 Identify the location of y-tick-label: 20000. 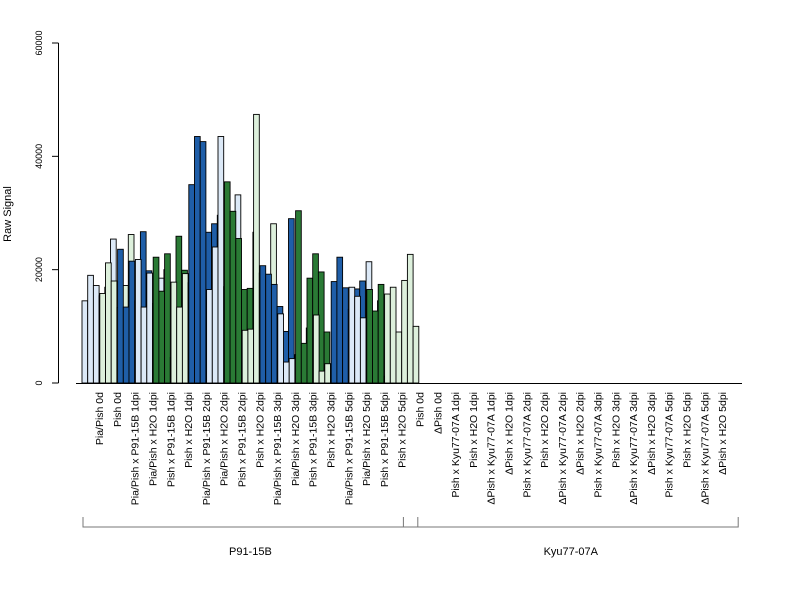
(39, 269).